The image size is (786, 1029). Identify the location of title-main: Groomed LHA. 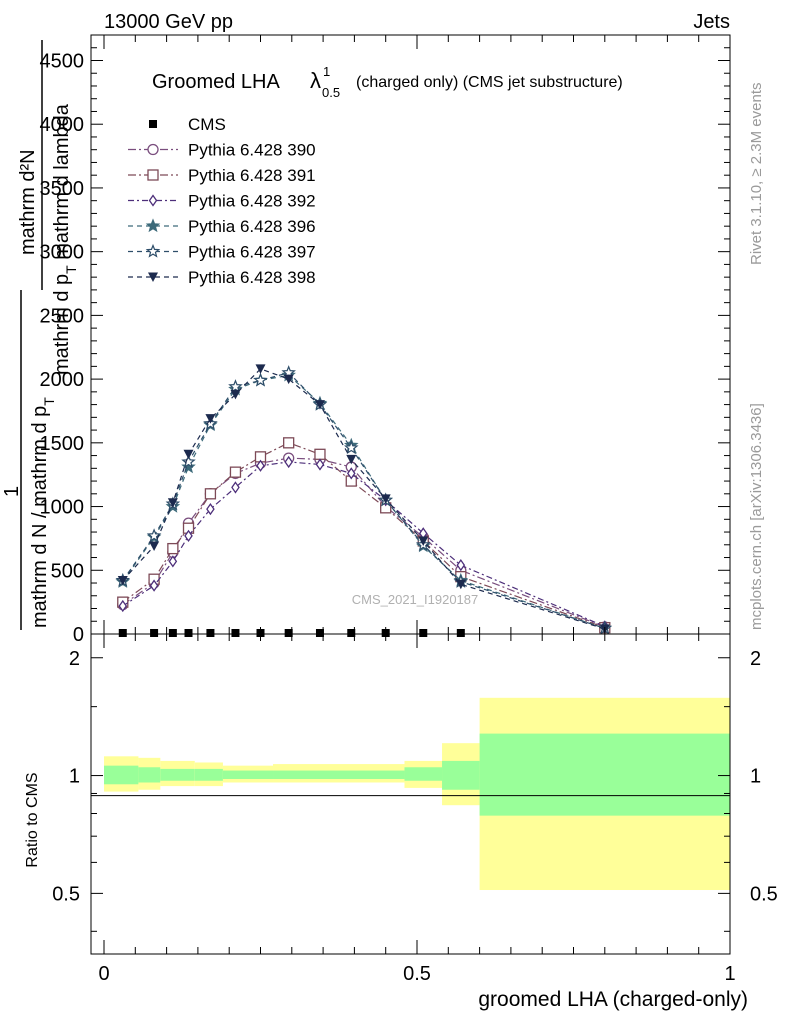
(216, 82).